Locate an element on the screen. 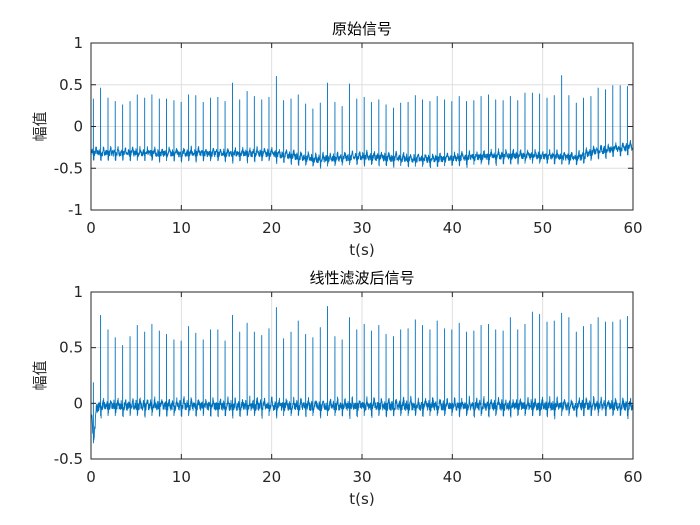 The height and width of the screenshot is (525, 700). axes-title: 线性滤波后信号 is located at coordinates (361, 278).